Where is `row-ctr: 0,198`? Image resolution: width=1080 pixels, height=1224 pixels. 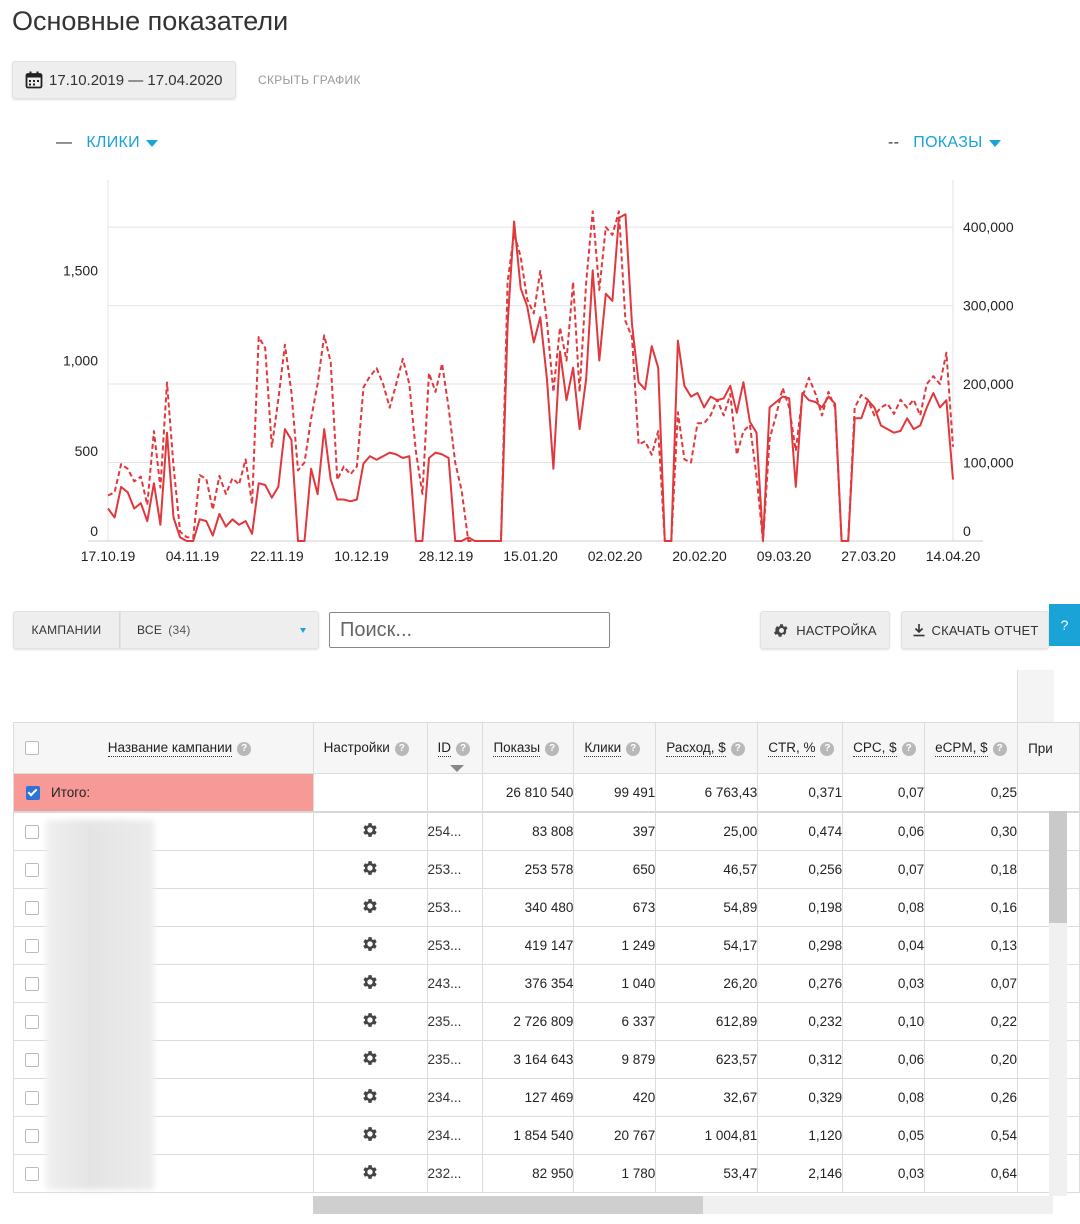 row-ctr: 0,198 is located at coordinates (800, 907).